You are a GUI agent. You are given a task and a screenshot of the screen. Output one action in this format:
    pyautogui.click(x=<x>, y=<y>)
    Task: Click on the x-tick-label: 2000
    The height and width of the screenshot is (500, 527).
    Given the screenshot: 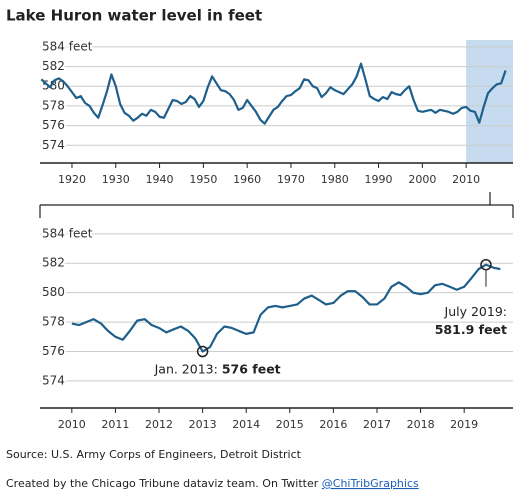 What is the action you would take?
    pyautogui.click(x=422, y=179)
    